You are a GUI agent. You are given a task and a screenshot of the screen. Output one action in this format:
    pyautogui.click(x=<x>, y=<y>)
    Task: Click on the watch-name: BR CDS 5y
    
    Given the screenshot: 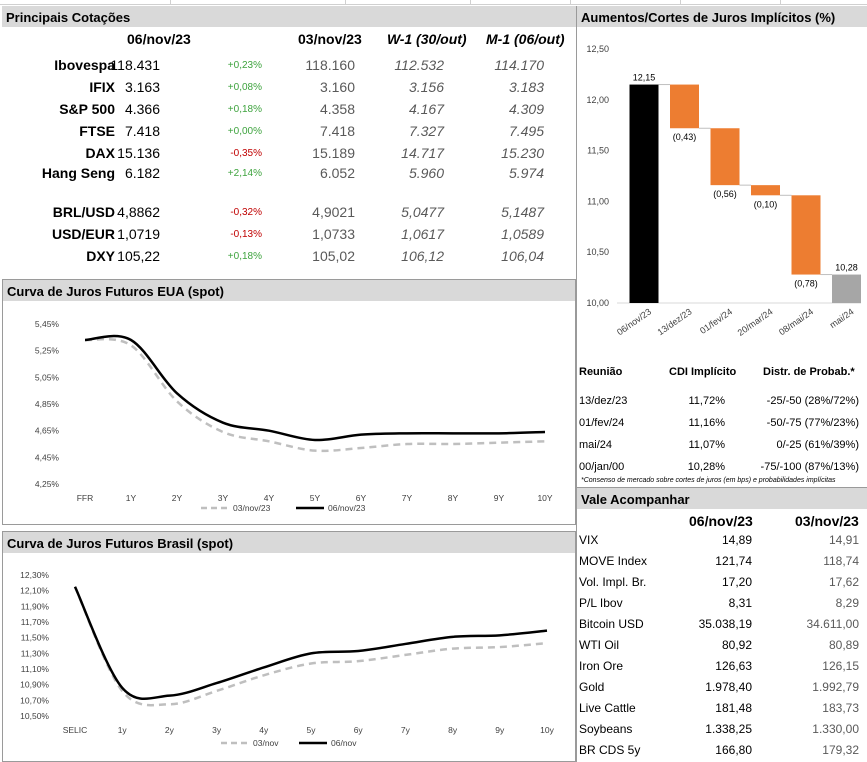 What is the action you would take?
    pyautogui.click(x=610, y=750)
    